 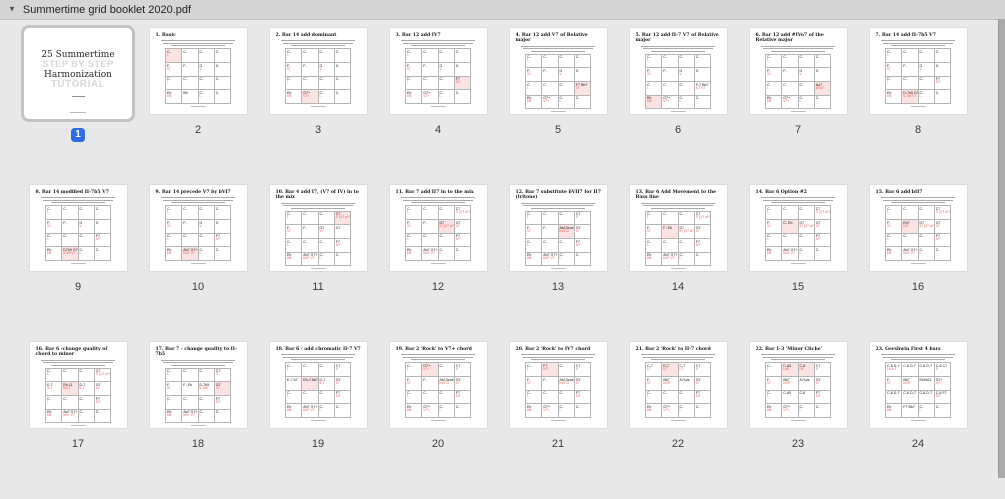 I want to click on scrollbar-track, so click(x=1001, y=248).